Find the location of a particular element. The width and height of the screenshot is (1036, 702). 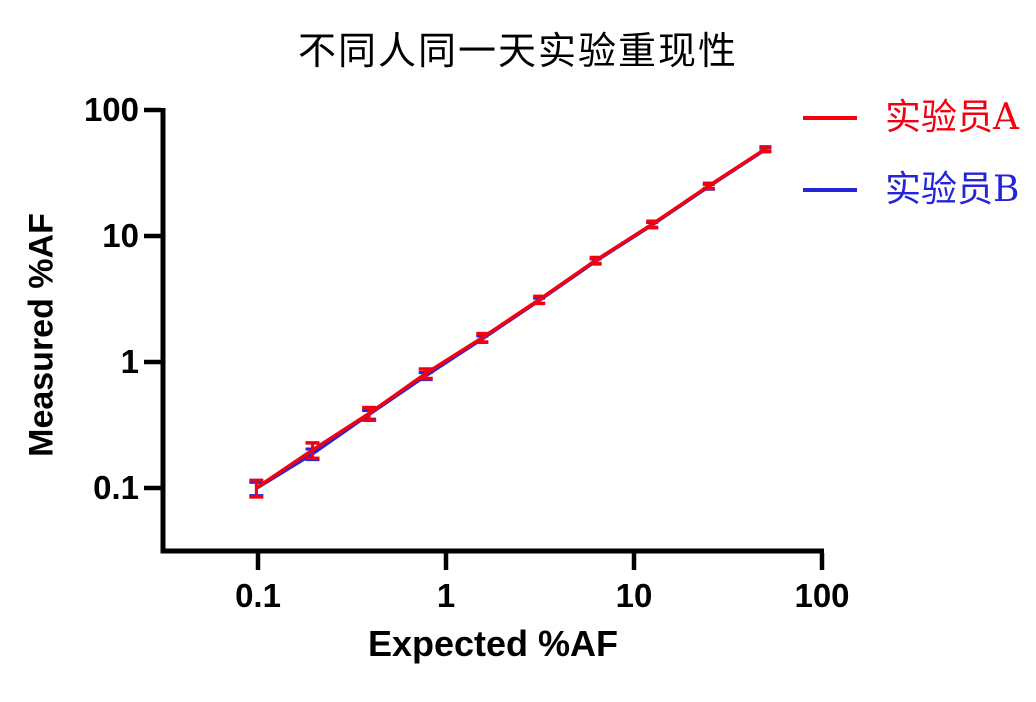

x-tick-label: 10 is located at coordinates (634, 595).